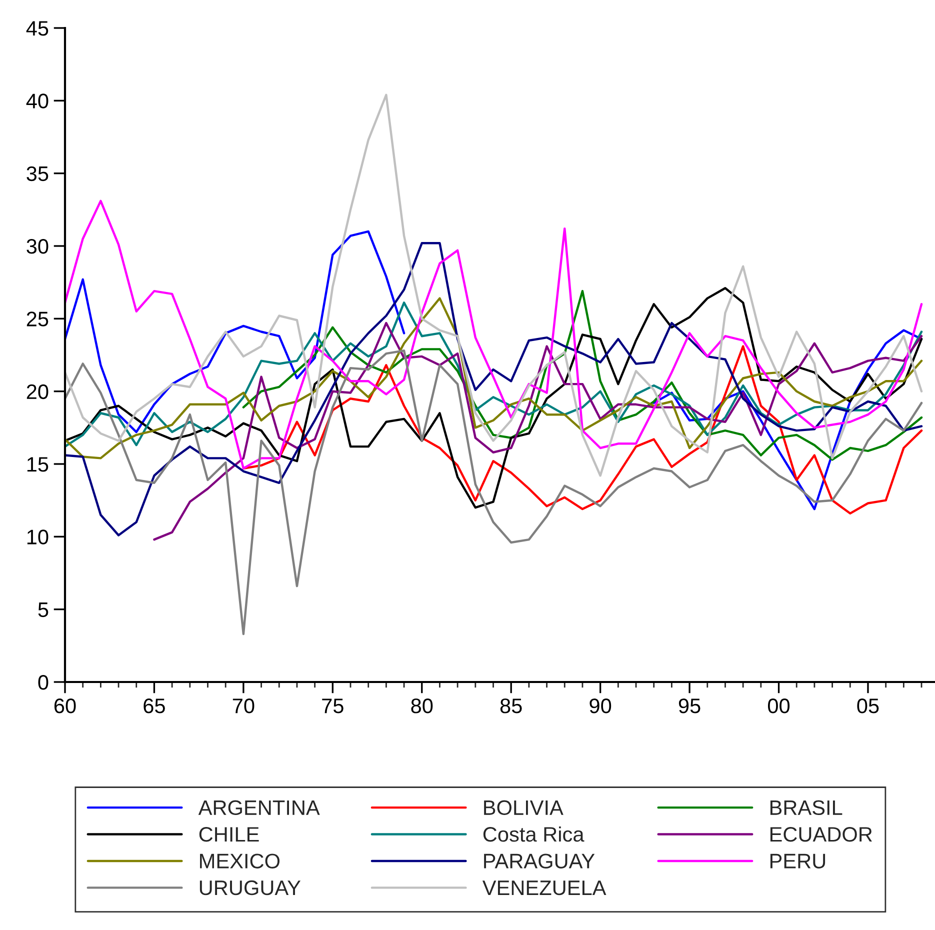 This screenshot has width=935, height=930. I want to click on y-tick-label: 40, so click(37, 101).